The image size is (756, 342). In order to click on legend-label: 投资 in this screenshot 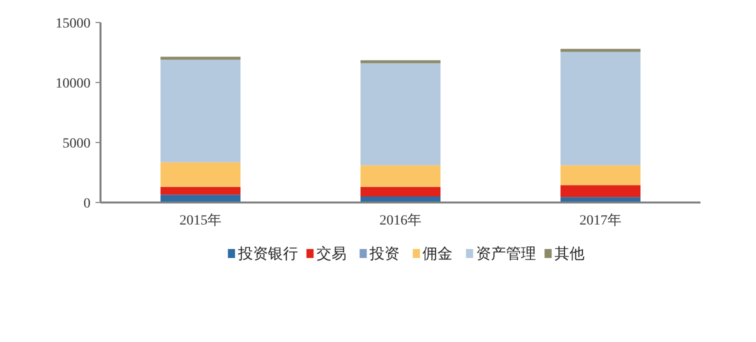, I will do `click(384, 253)`.